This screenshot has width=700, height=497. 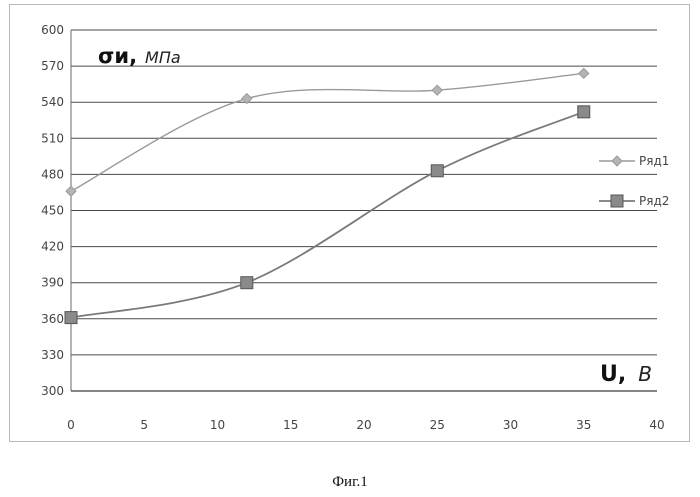 What do you see at coordinates (437, 425) in the screenshot?
I see `x-tick-label: 25` at bounding box center [437, 425].